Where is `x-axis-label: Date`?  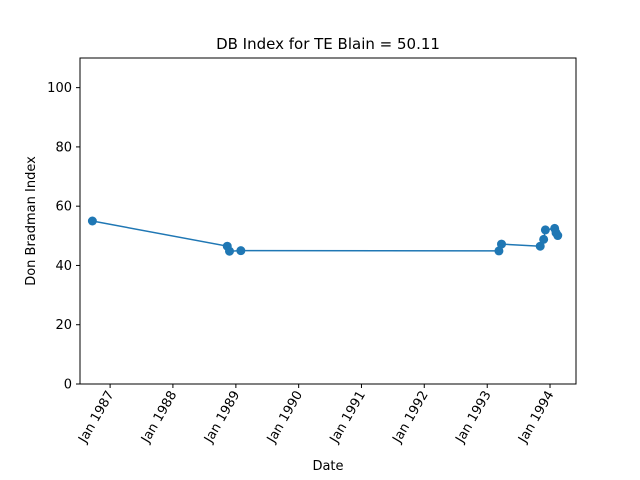 x-axis-label: Date is located at coordinates (327, 466).